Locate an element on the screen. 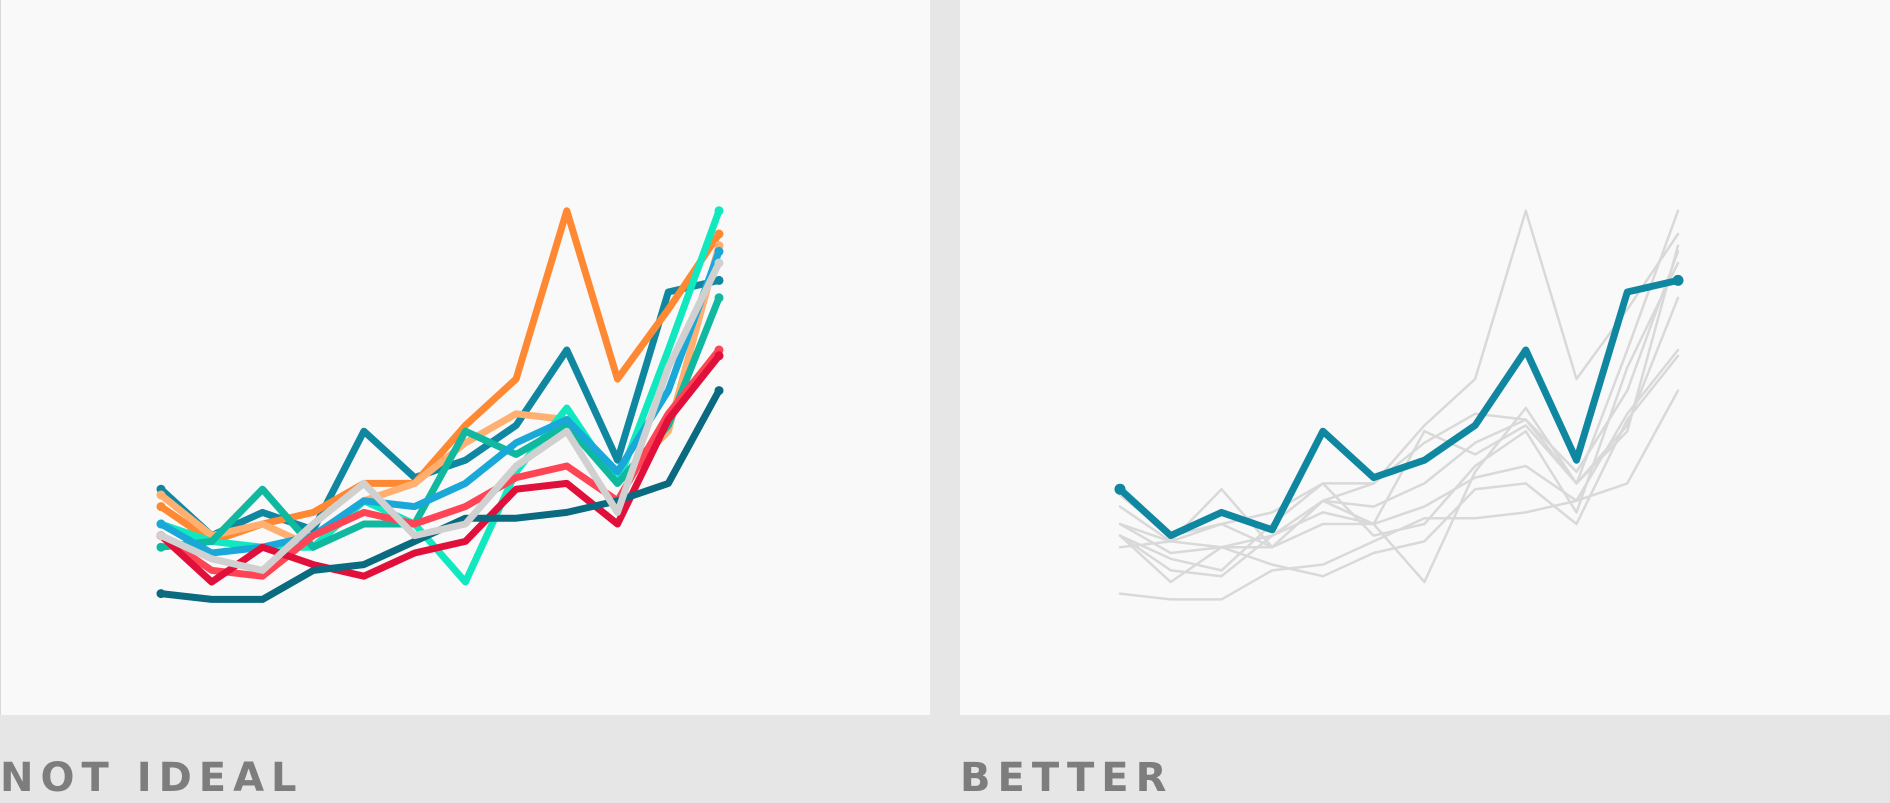 The image size is (1890, 803). caption-better: BETTER is located at coordinates (1067, 778).